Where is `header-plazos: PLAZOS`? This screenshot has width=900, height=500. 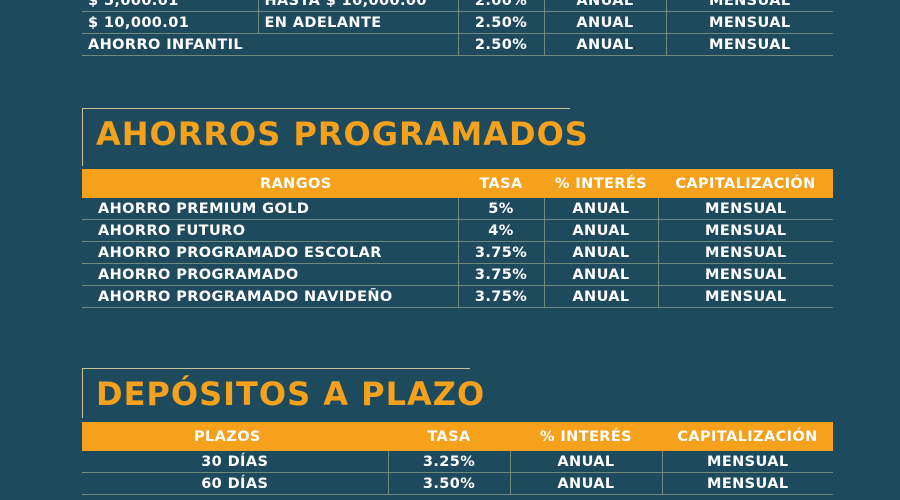 header-plazos: PLAZOS is located at coordinates (235, 436).